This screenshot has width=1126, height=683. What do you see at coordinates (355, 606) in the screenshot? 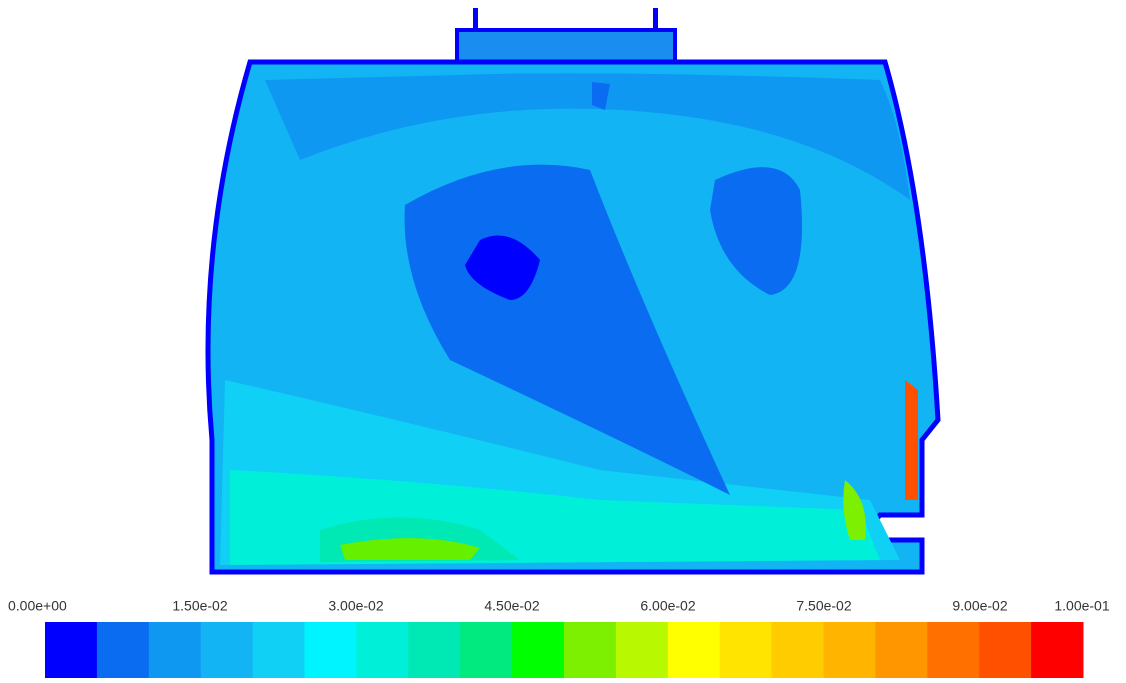
I see `colorbar-label: 3.00e-02` at bounding box center [355, 606].